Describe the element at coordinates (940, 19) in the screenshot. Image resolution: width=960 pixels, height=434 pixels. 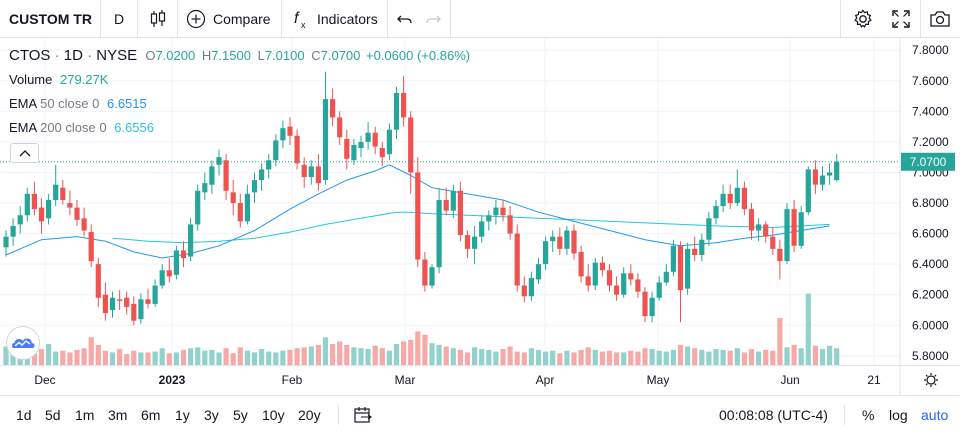
I see `screenshot-button` at that location.